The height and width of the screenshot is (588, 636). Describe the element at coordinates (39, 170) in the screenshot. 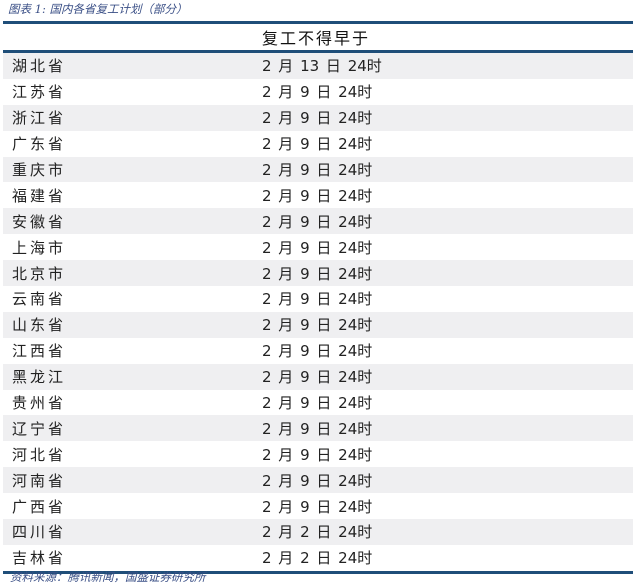

I see `province-cell: 重庆市` at that location.